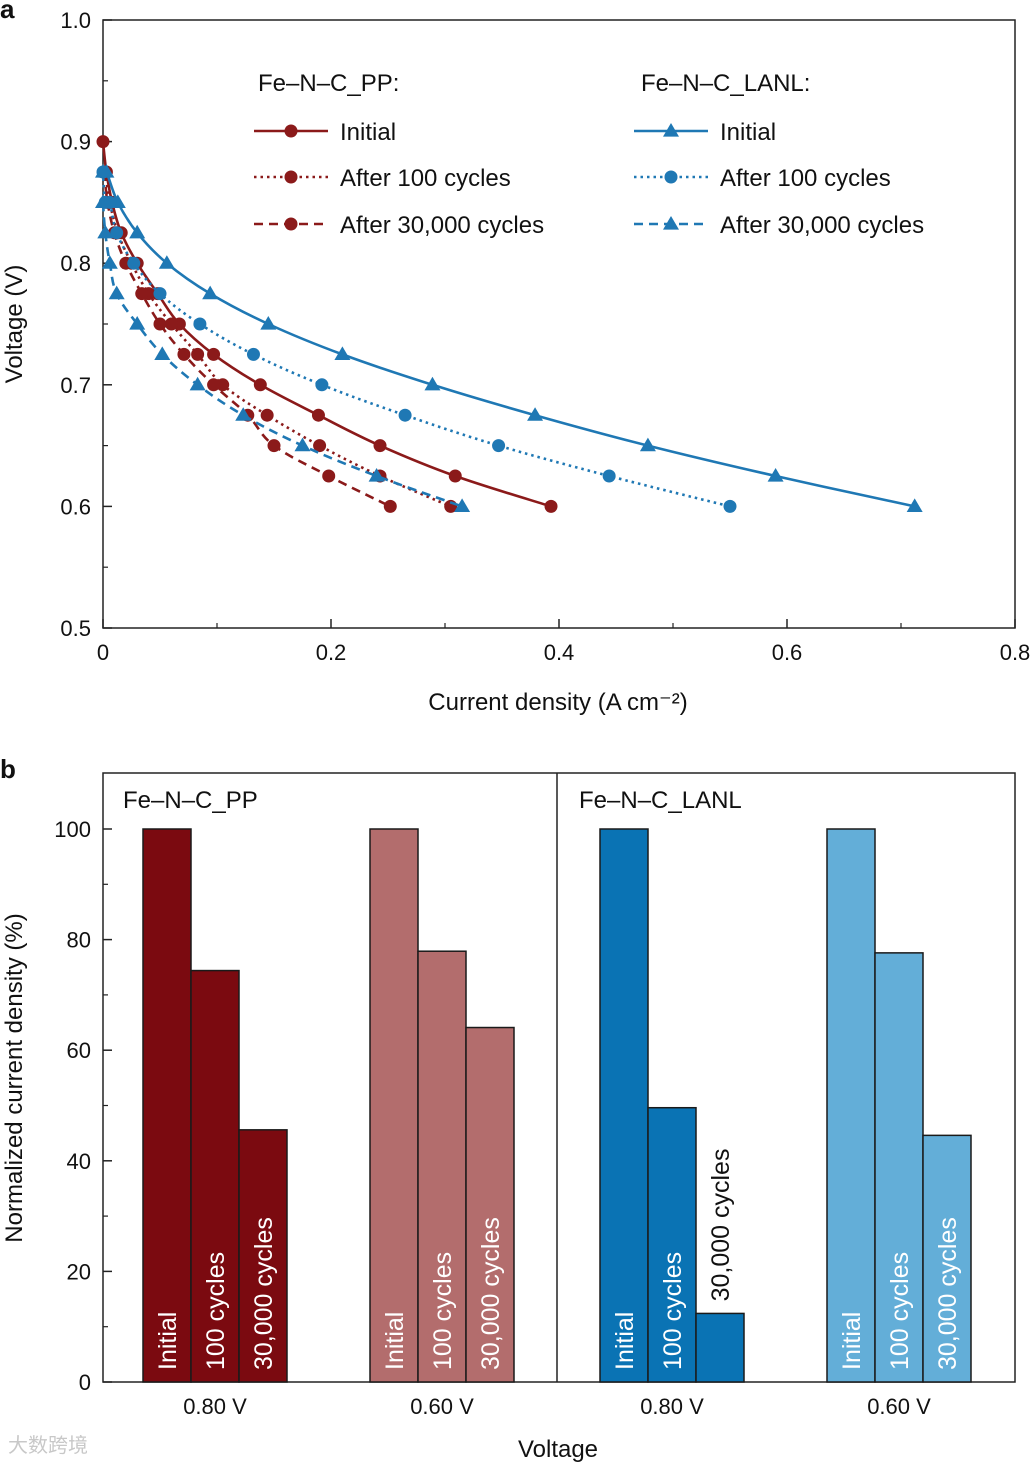  Describe the element at coordinates (899, 1406) in the screenshot. I see `x-tick-label: 0.60 V` at that location.